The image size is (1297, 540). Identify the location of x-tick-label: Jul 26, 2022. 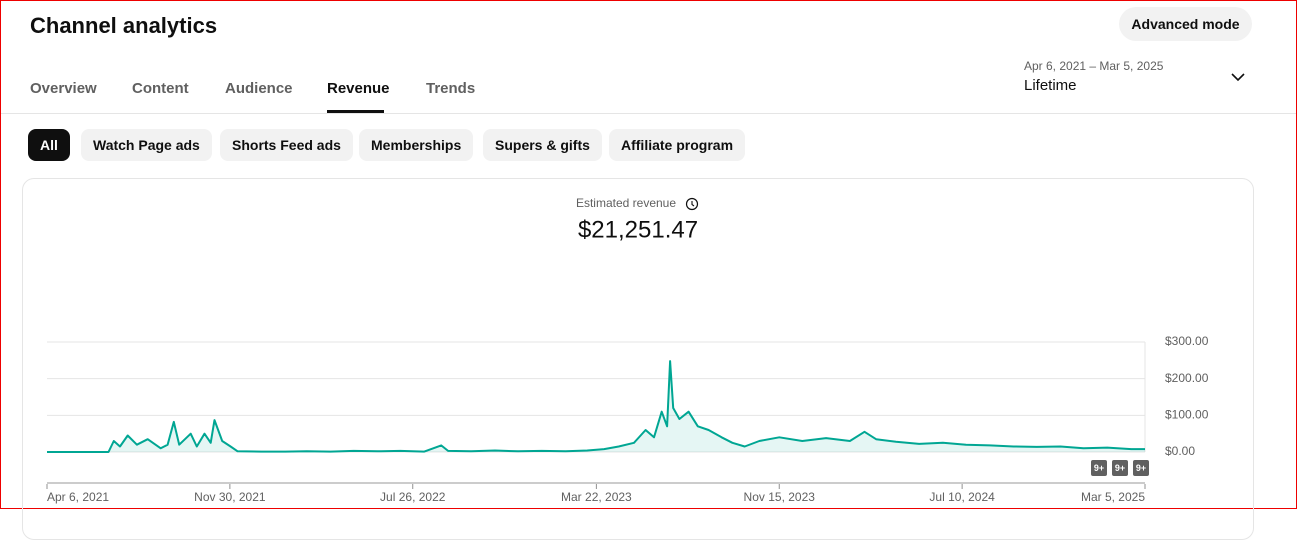
(413, 497).